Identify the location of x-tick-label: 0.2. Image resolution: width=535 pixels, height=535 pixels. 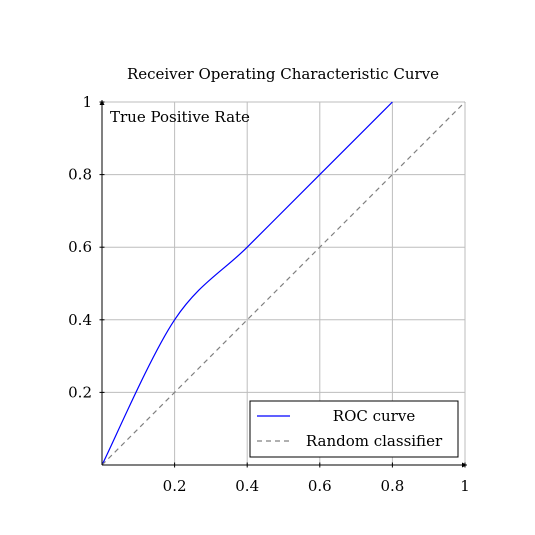
(175, 486).